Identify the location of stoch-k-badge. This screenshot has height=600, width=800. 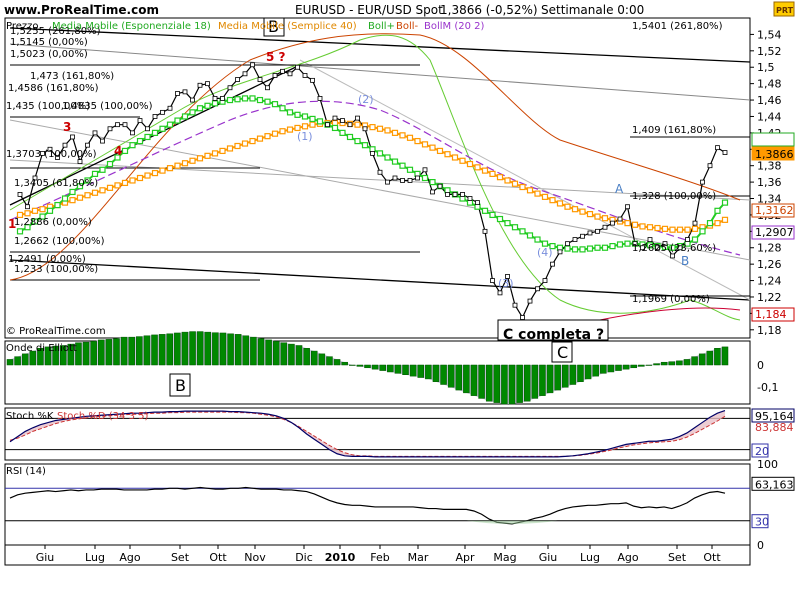
(773, 415).